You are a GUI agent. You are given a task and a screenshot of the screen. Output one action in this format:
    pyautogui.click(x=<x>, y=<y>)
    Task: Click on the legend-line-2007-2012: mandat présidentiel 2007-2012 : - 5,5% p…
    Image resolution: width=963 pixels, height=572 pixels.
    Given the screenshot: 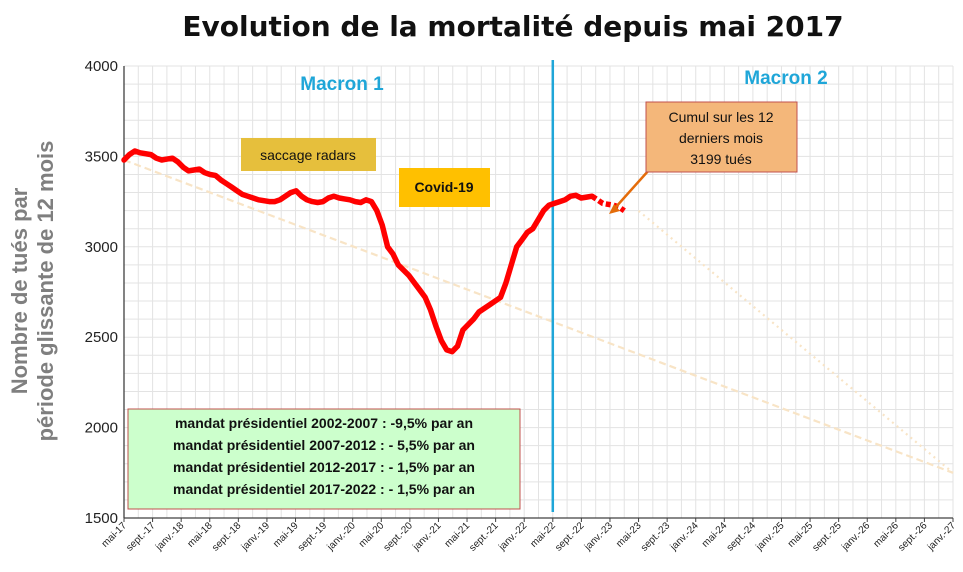 What is the action you would take?
    pyautogui.click(x=324, y=445)
    